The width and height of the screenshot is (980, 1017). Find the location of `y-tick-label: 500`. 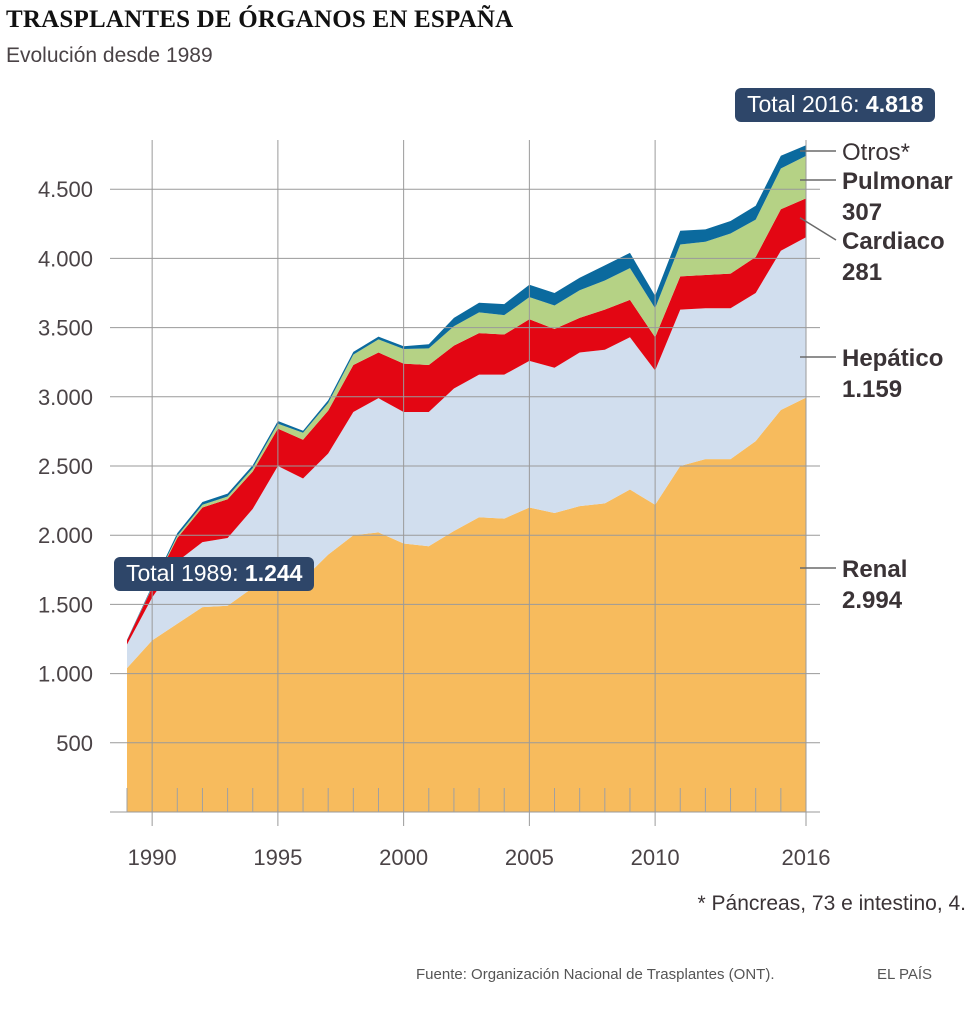

y-tick-label: 500 is located at coordinates (74, 743).